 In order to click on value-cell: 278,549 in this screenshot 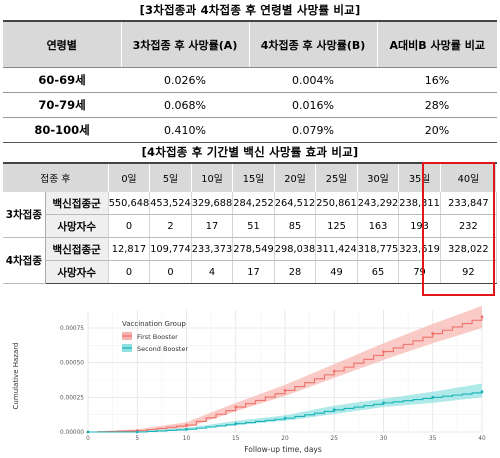, I will do `click(253, 249)`.